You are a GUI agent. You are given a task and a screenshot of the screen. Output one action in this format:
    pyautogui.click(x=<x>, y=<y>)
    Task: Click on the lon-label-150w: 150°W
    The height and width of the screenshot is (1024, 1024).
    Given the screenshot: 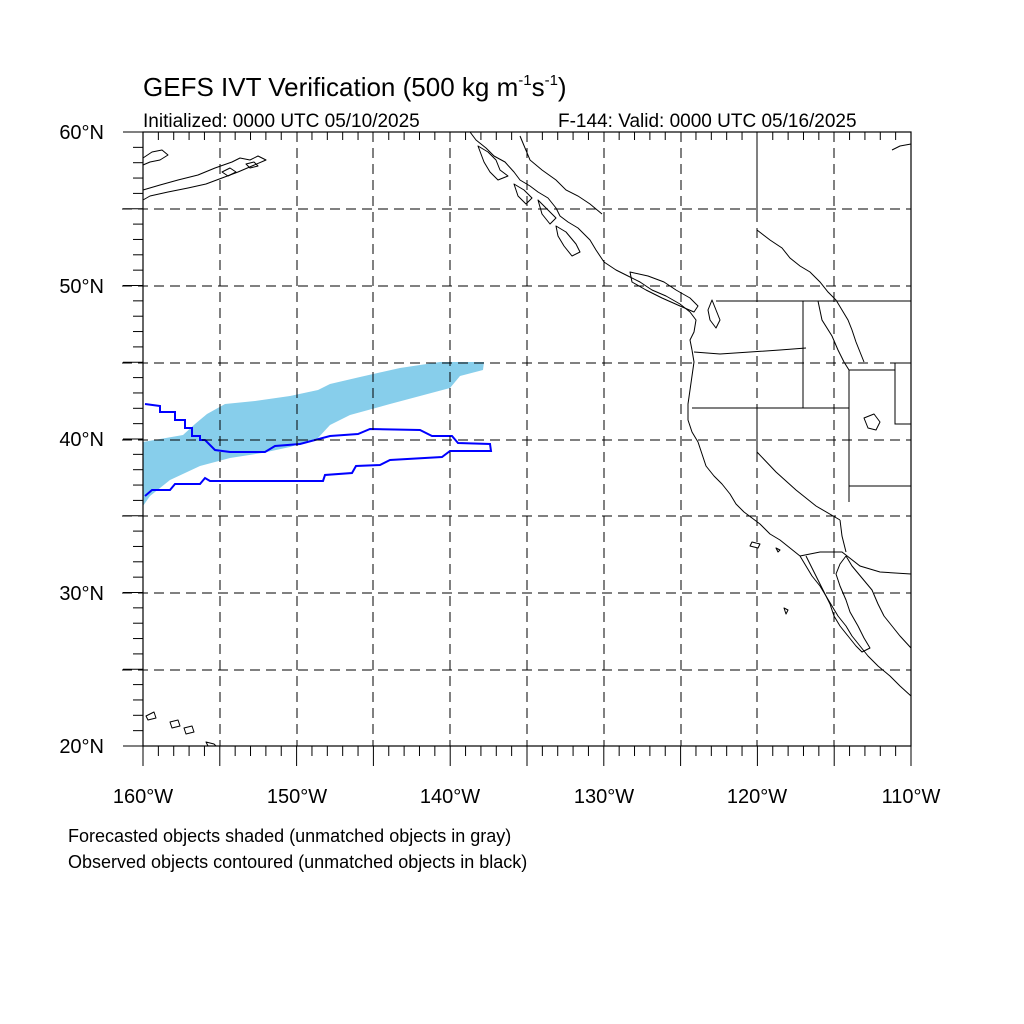 What is the action you would take?
    pyautogui.click(x=297, y=797)
    